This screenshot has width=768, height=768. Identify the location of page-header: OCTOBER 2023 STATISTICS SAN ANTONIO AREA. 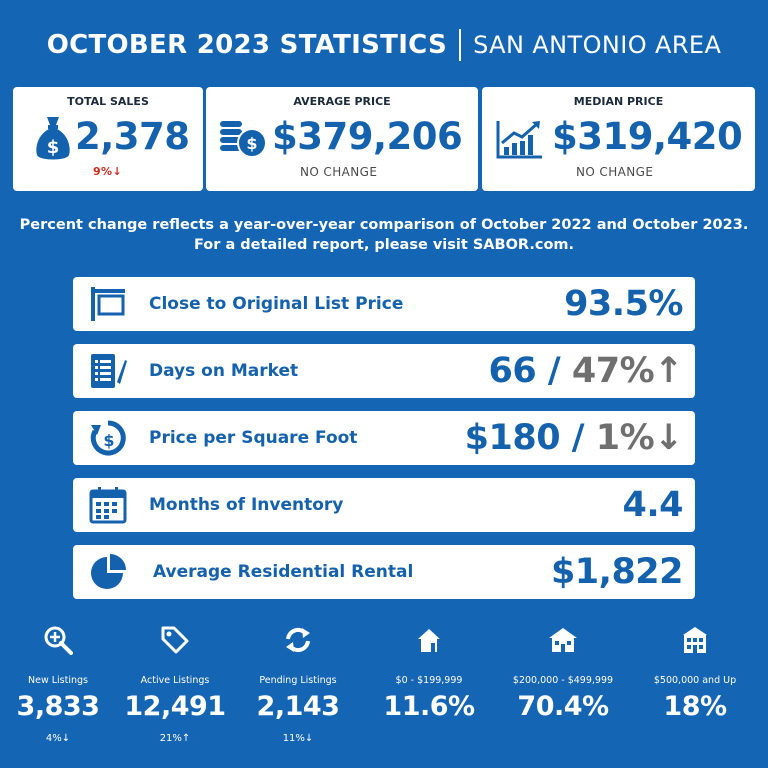
(384, 45).